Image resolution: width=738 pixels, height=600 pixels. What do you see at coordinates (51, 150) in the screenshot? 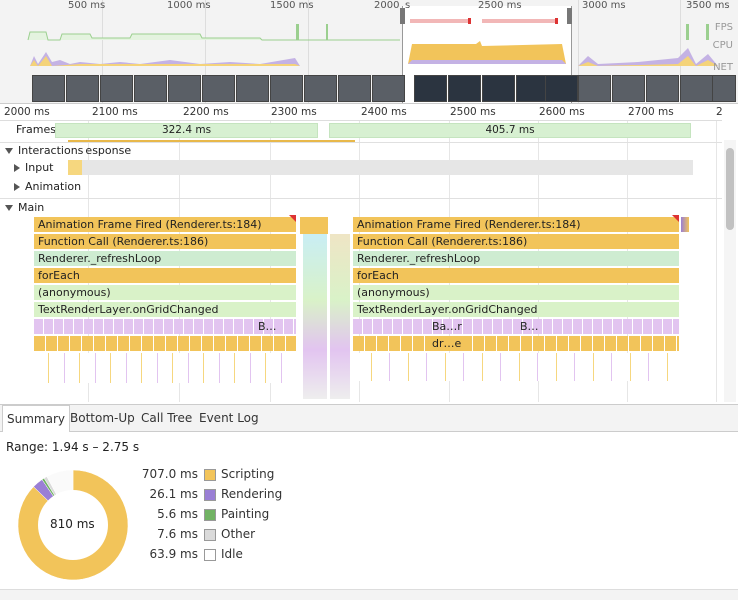
I see `interactions-label: Interactions` at bounding box center [51, 150].